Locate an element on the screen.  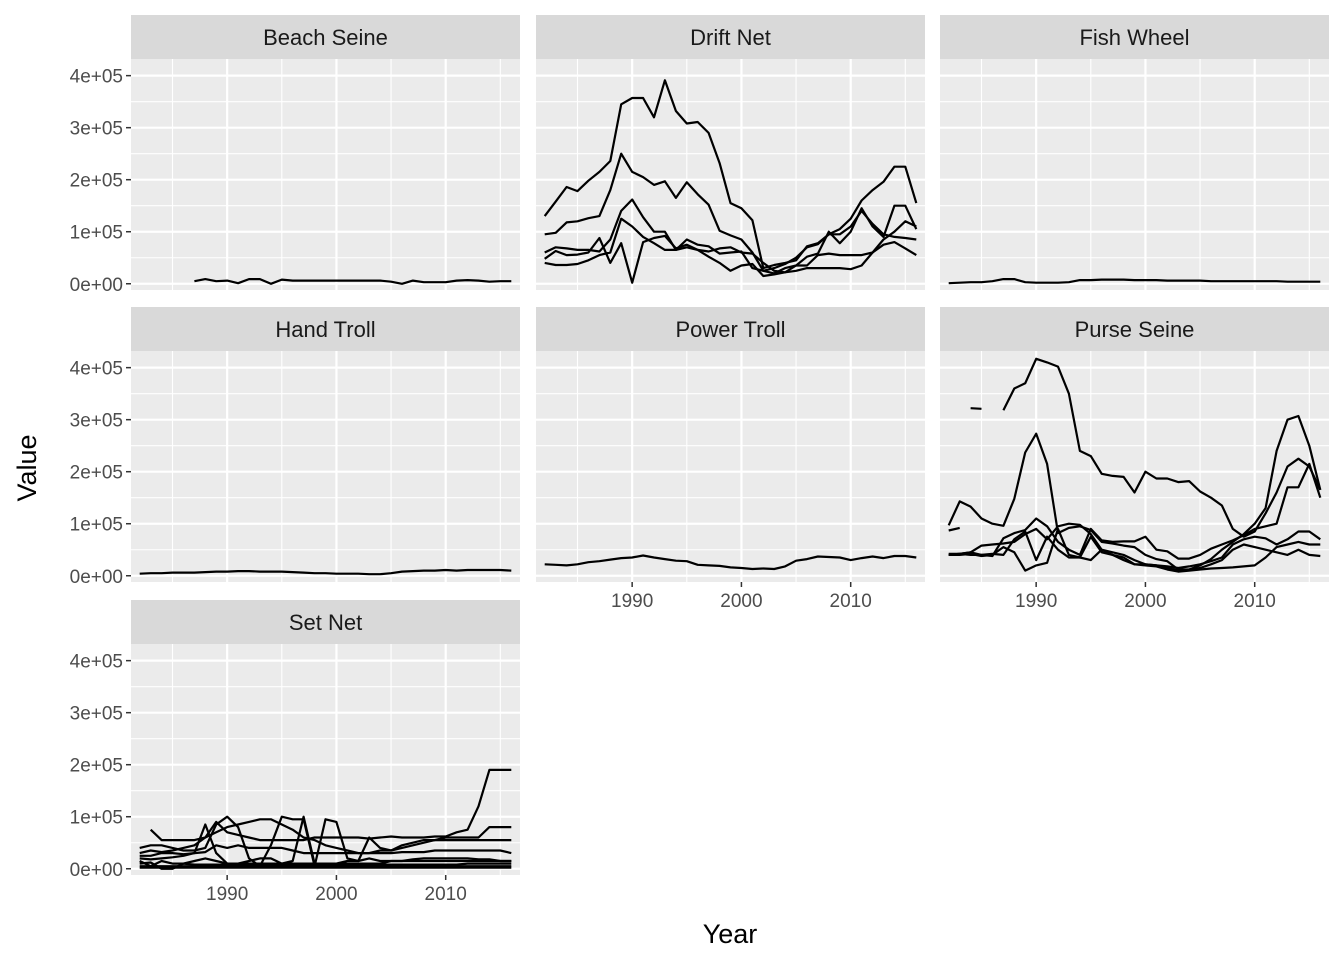
facet-purse-seine: Purse Seine 1990 2000 2010 is located at coordinates (1134, 459).